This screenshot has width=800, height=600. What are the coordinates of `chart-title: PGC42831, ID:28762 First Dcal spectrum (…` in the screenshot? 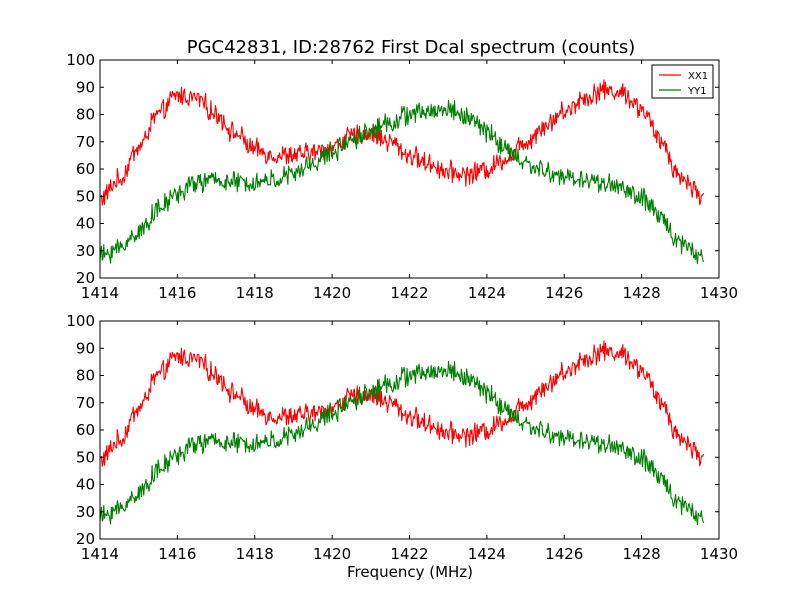 It's located at (411, 47).